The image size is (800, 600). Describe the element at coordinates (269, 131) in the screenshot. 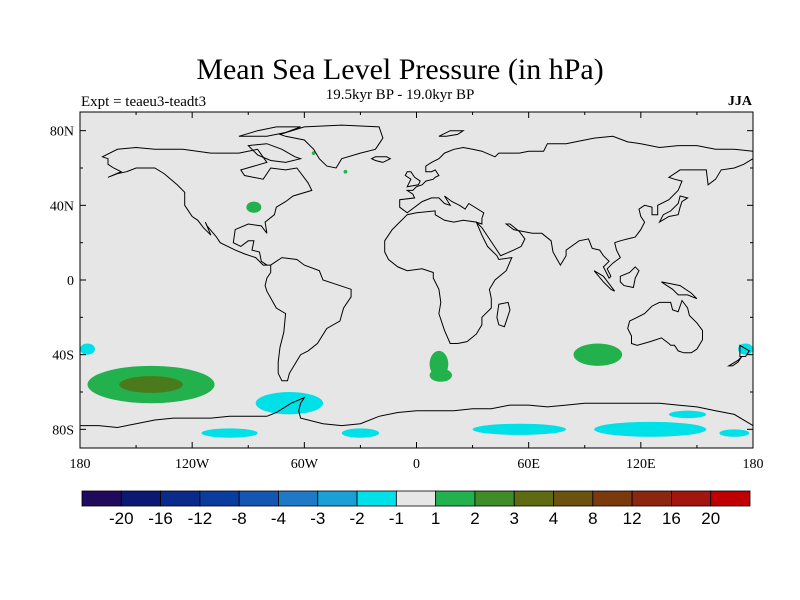

I see `coastline-ellesmere` at that location.